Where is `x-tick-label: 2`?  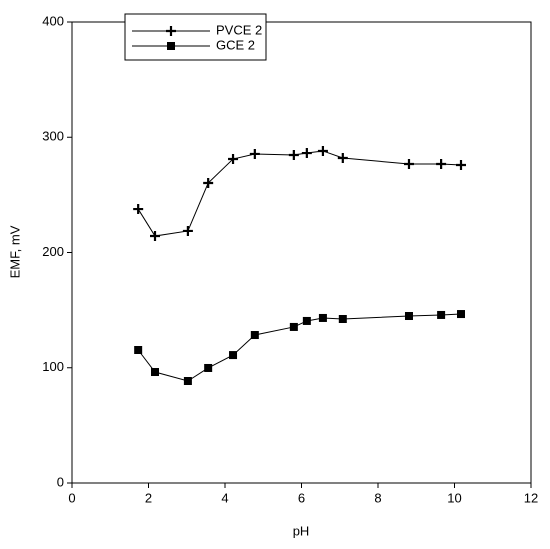
x-tick-label: 2 is located at coordinates (148, 497).